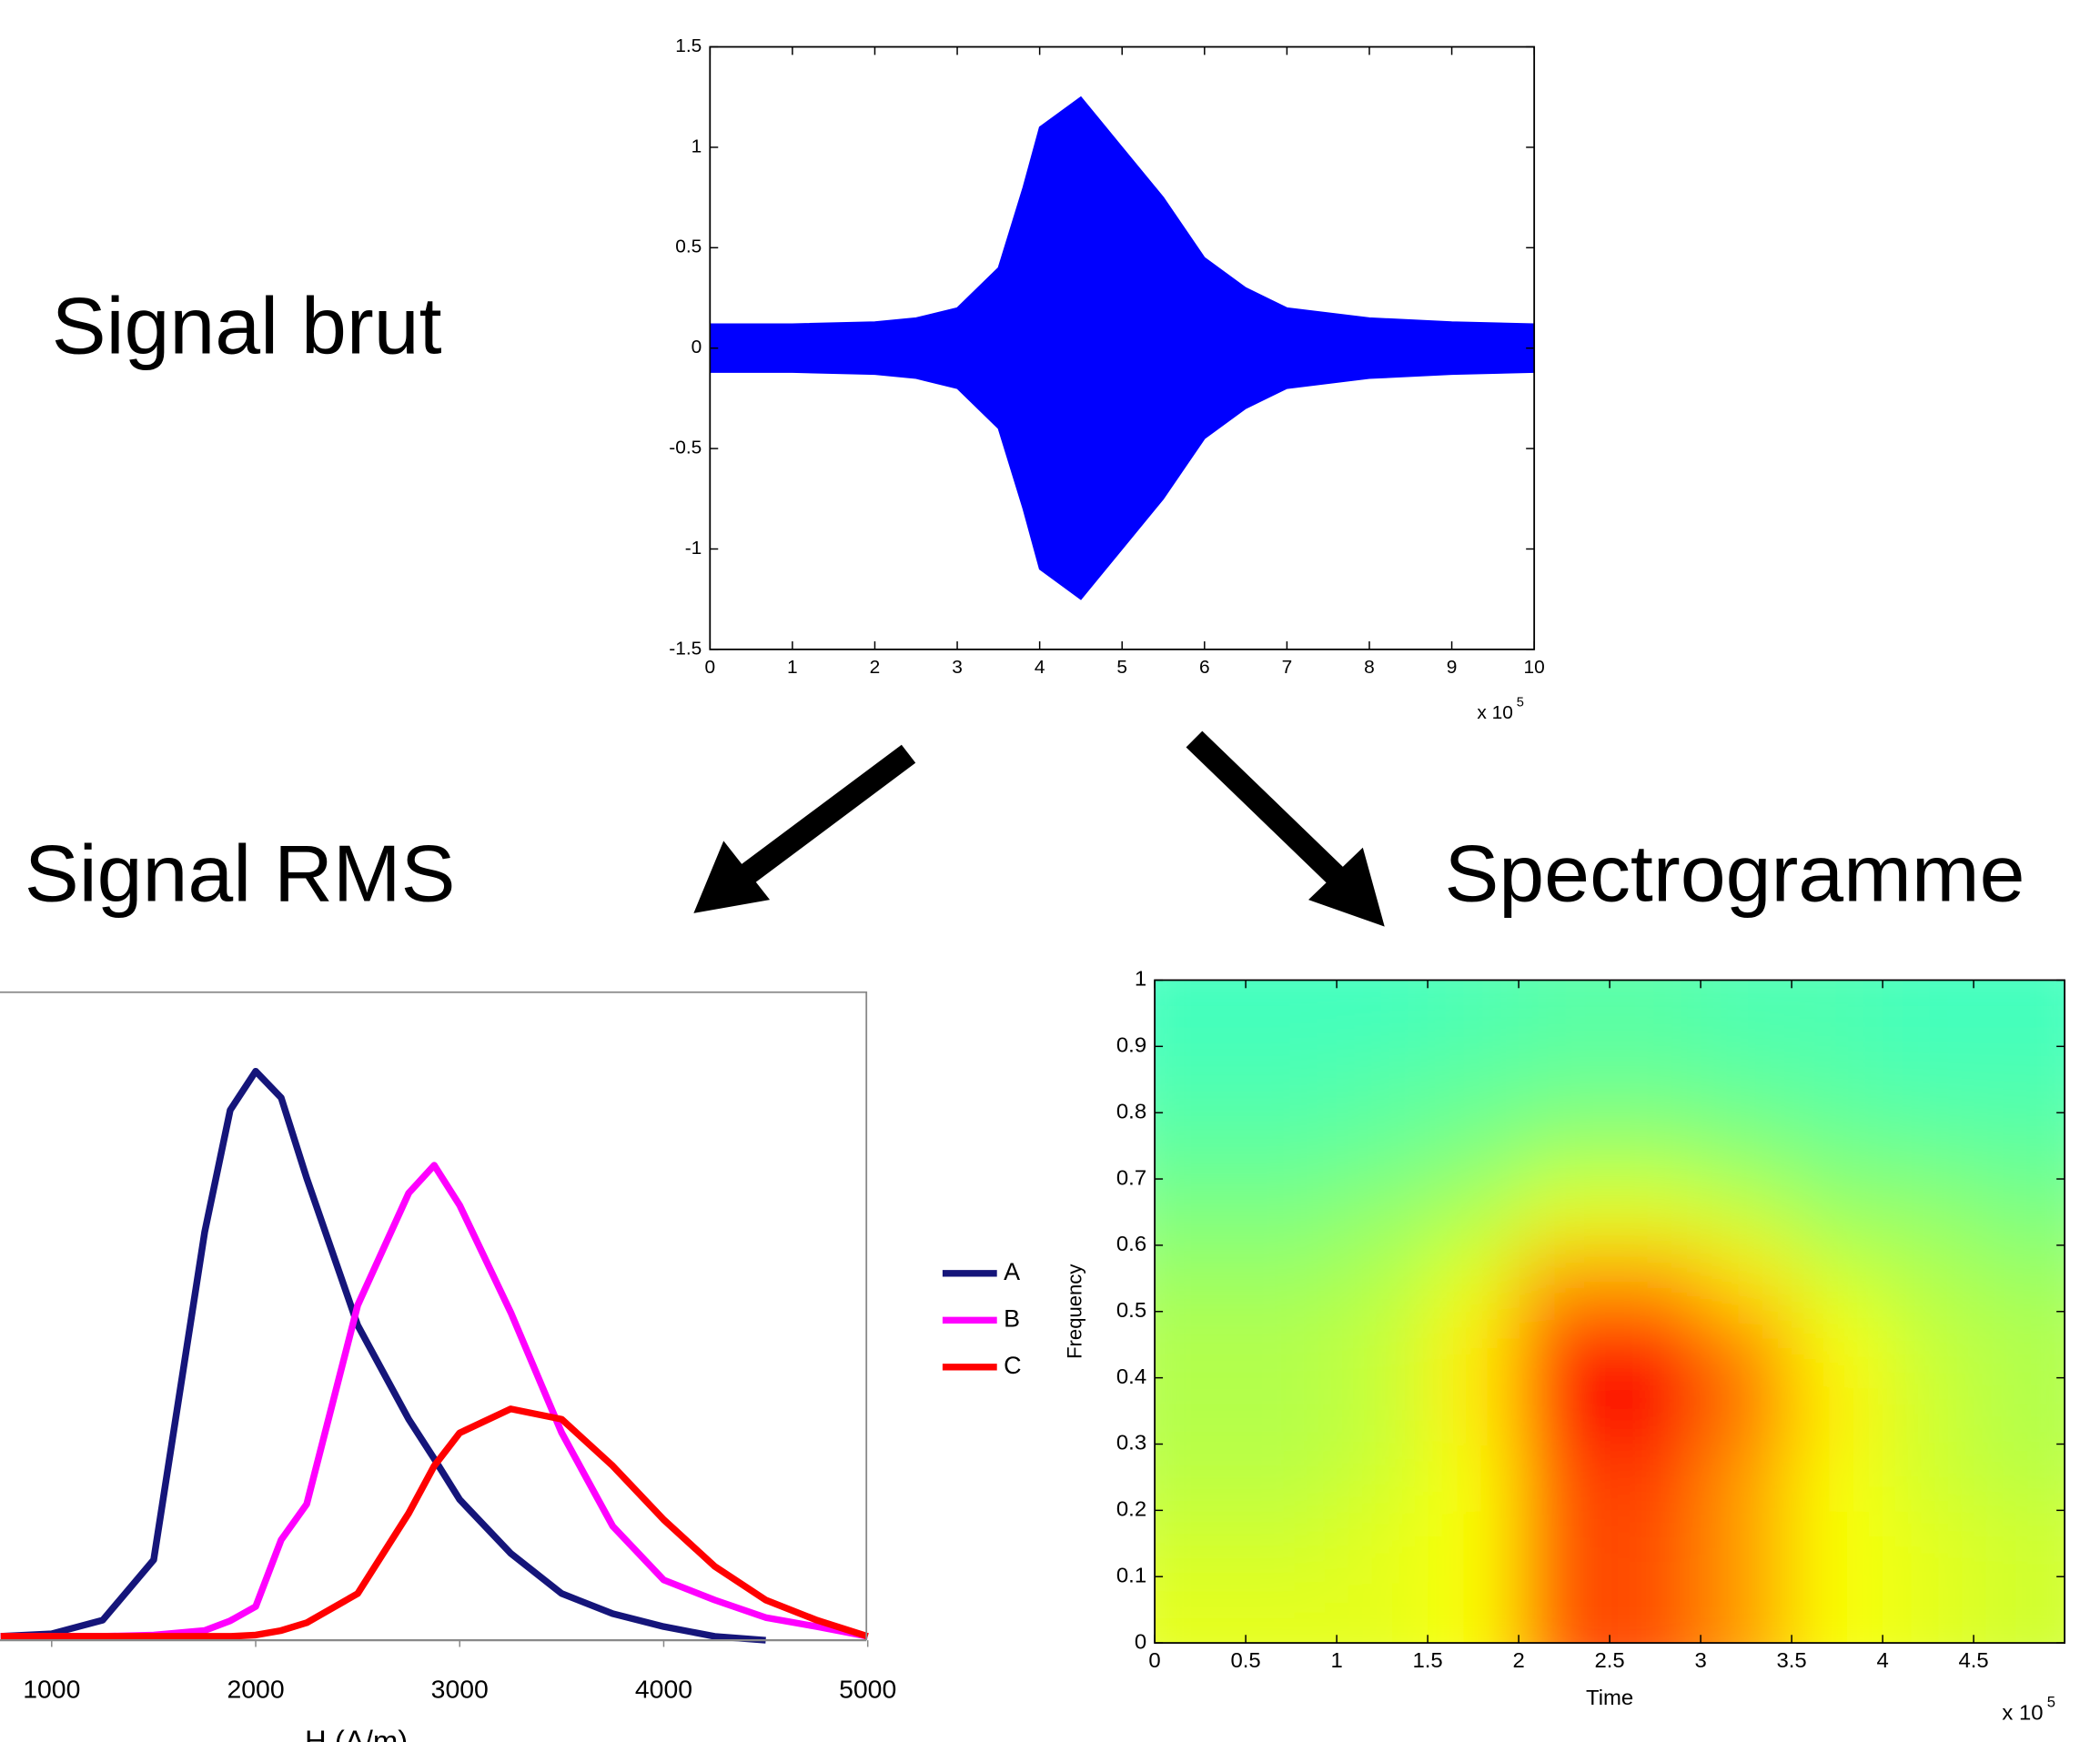 The height and width of the screenshot is (1742, 2100). I want to click on x-tick-label: 1, so click(792, 667).